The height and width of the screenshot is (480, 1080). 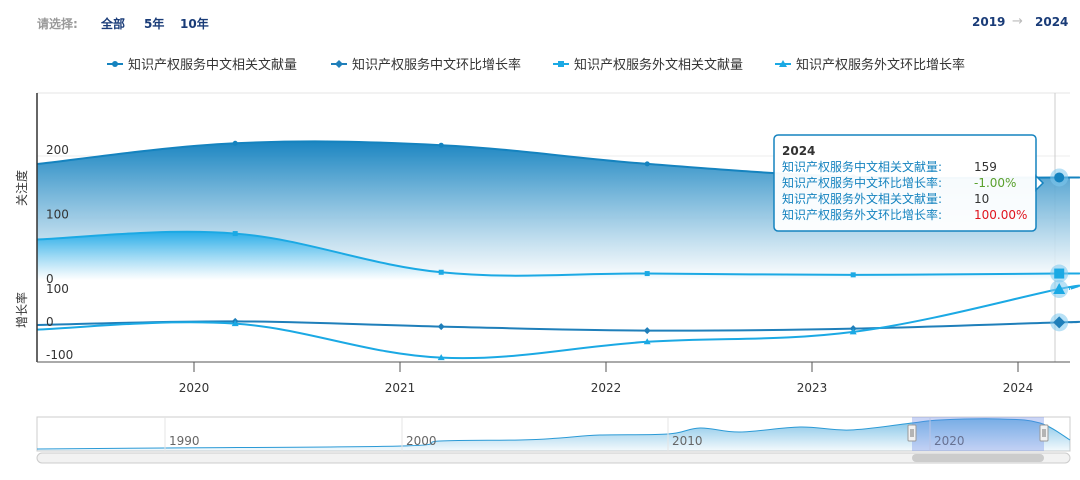 I want to click on tooltip-row-value: 100.00%, so click(x=1000, y=215).